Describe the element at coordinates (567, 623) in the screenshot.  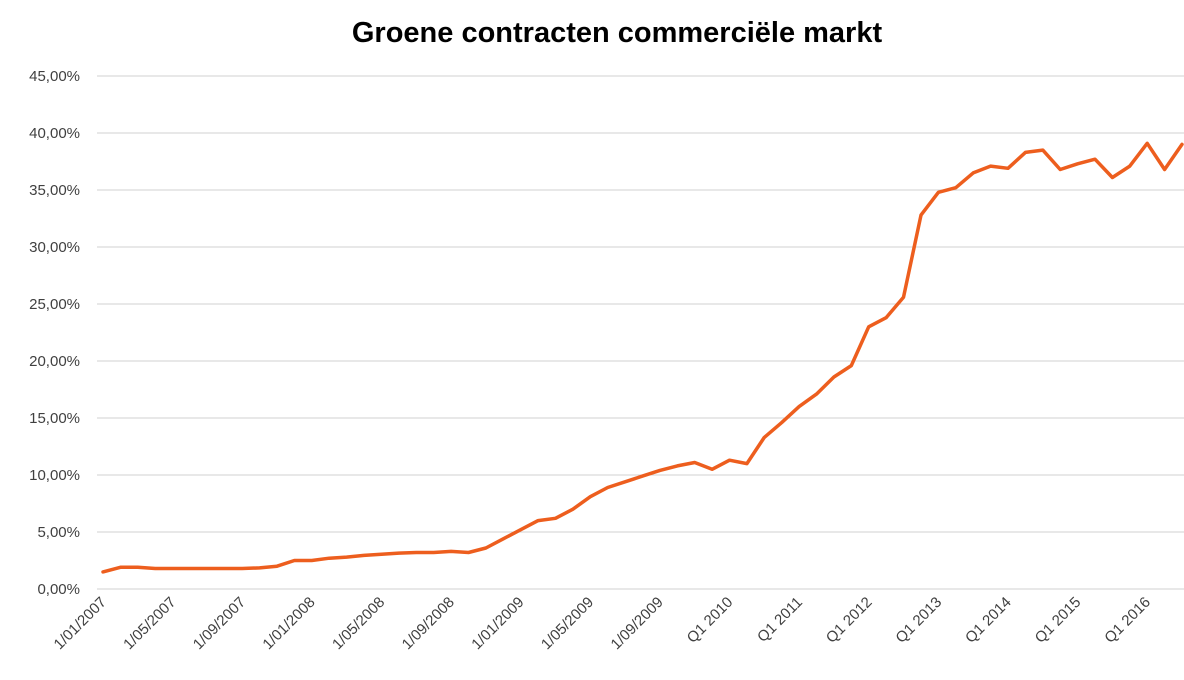
I see `x-tick-label: 1/05/2009` at that location.